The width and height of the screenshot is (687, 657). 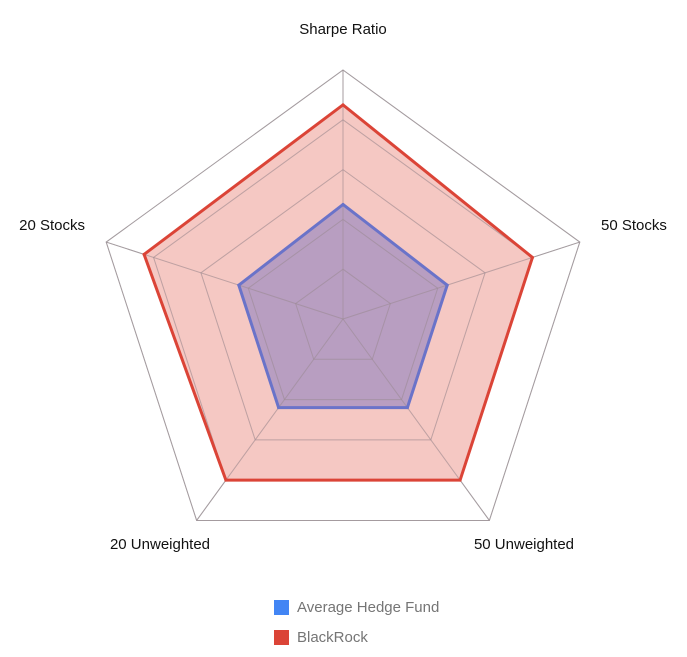 What do you see at coordinates (279, 408) in the screenshot?
I see `data-point-average-hedge-fund-20-unweighted` at bounding box center [279, 408].